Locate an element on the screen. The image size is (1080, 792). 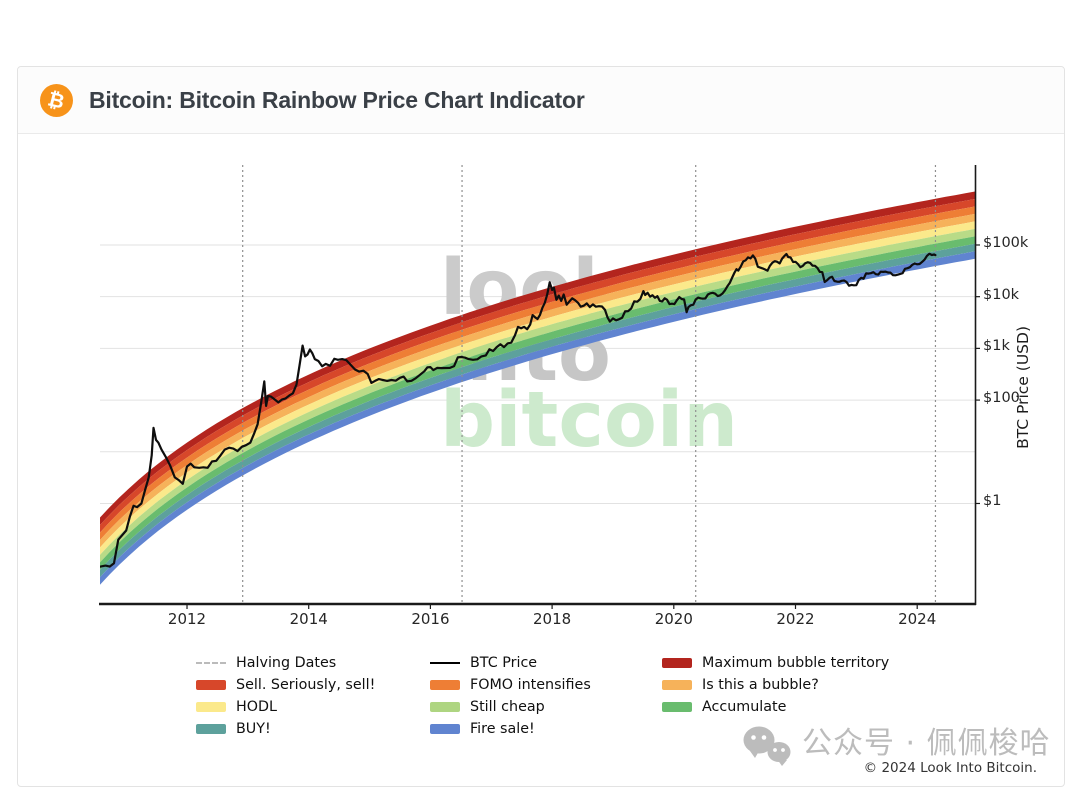
copyright-text: © 2024 Look Into Bitcoin. is located at coordinates (950, 768).